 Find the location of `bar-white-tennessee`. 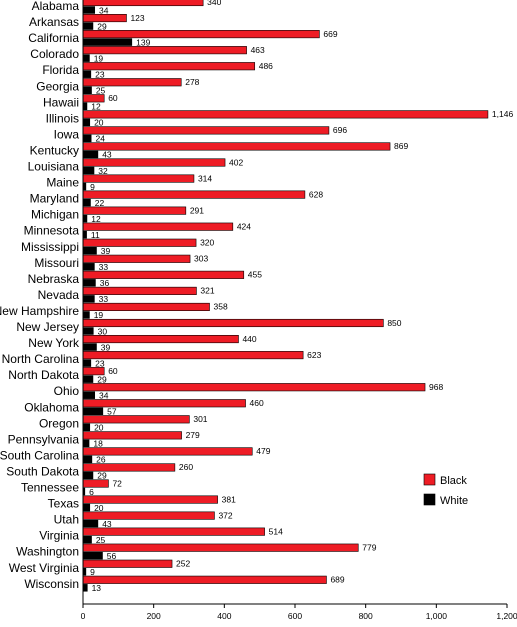

bar-white-tennessee is located at coordinates (84, 491).